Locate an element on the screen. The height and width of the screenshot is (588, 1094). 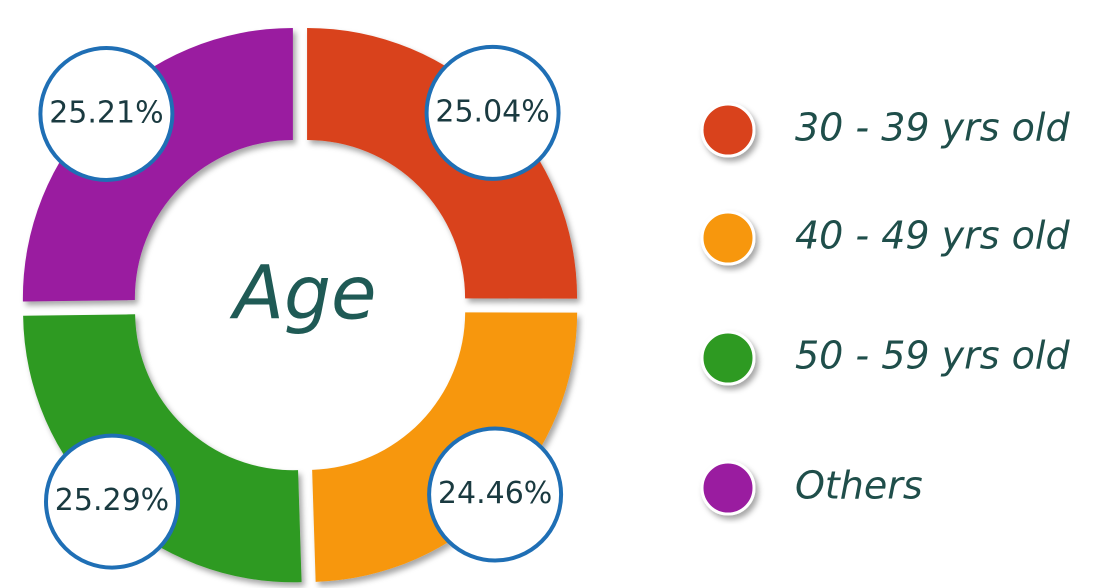
value-label: 25.29% is located at coordinates (112, 500).